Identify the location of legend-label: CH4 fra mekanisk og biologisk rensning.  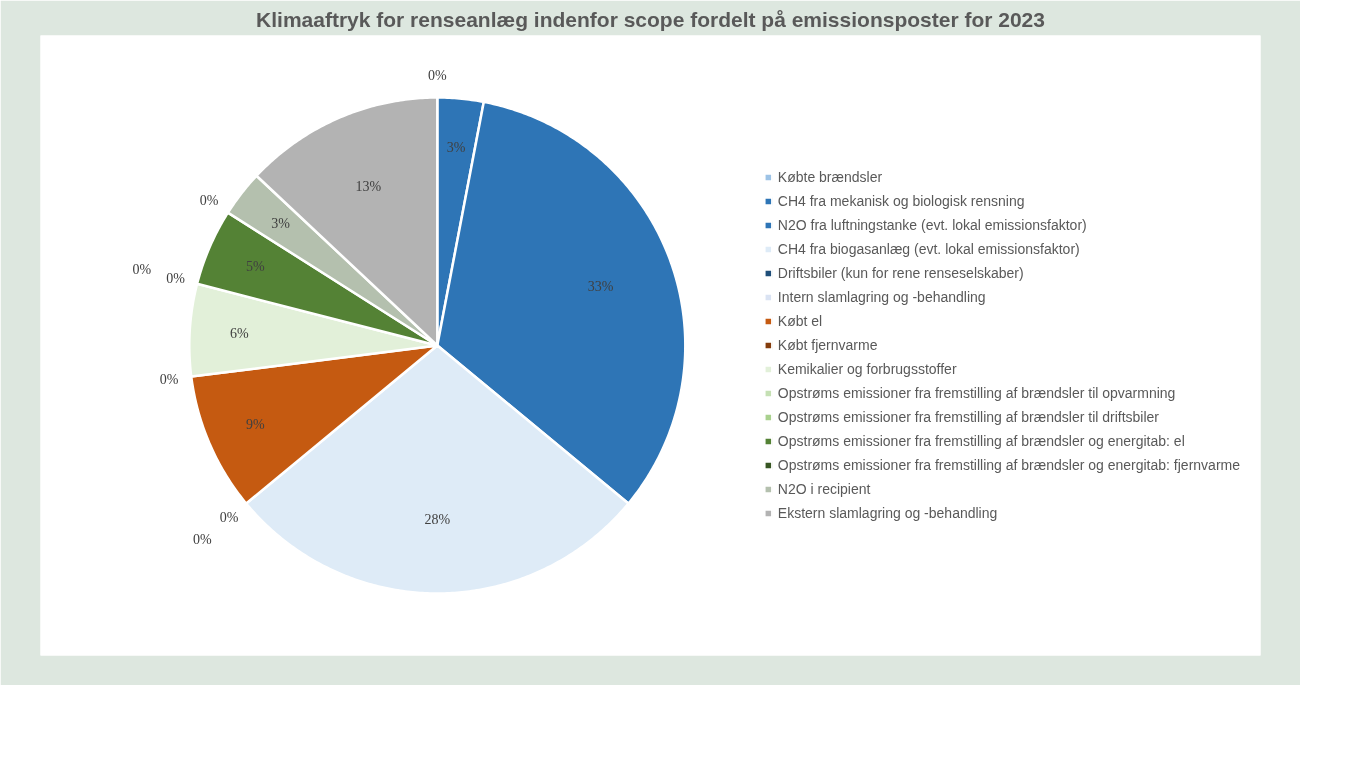
(901, 201).